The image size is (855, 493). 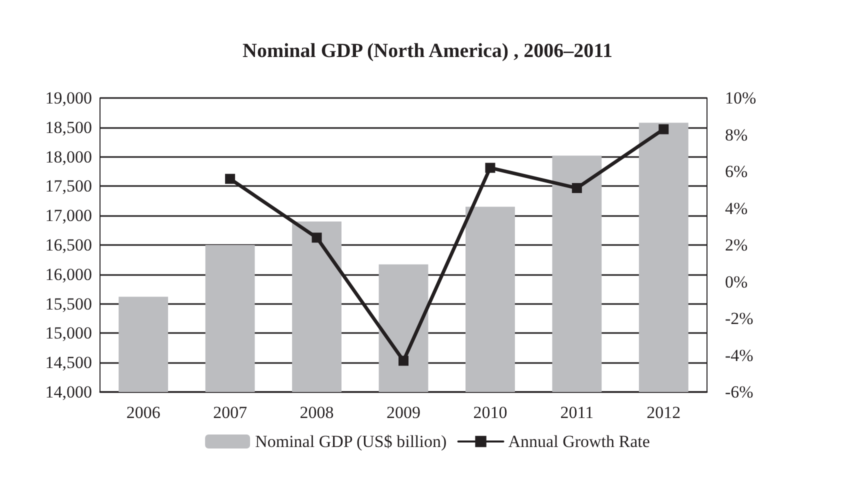 What do you see at coordinates (736, 171) in the screenshot?
I see `y2-tick-label: 6%` at bounding box center [736, 171].